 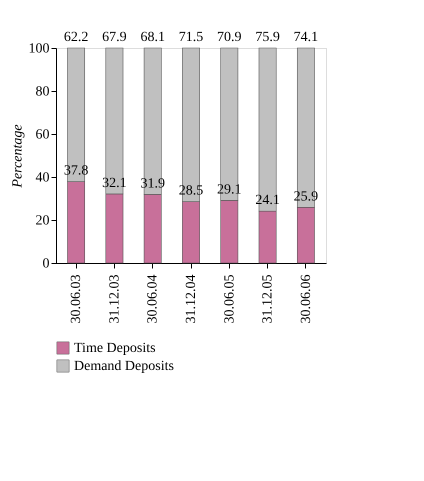 What do you see at coordinates (124, 366) in the screenshot?
I see `legend-label: Demand Deposits` at bounding box center [124, 366].